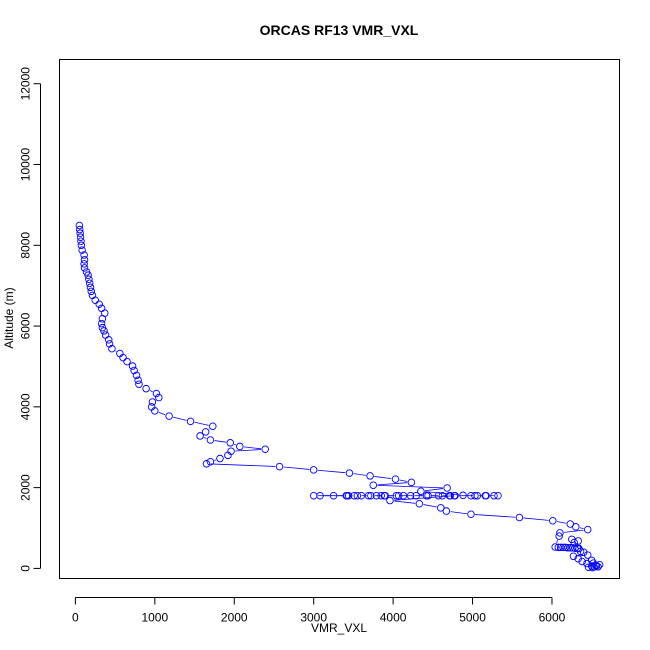  Describe the element at coordinates (26, 487) in the screenshot. I see `y-tick-label: 2000` at that location.